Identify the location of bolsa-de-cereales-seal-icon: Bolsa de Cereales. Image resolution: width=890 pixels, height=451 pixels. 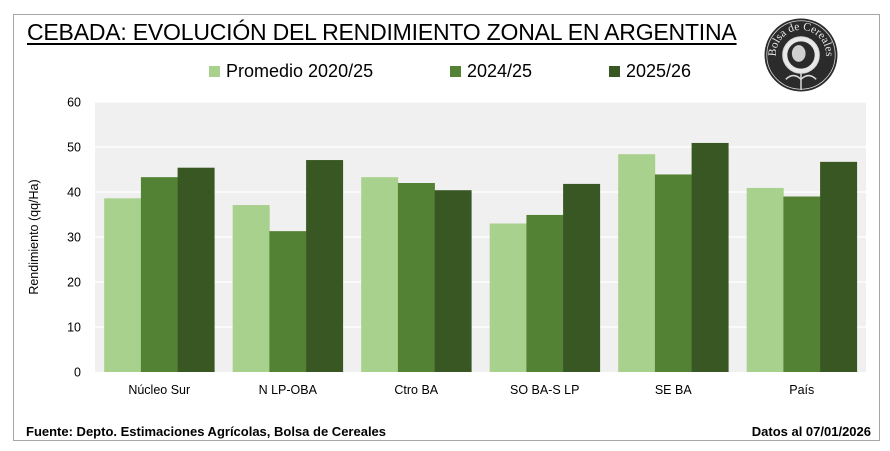
(801, 55).